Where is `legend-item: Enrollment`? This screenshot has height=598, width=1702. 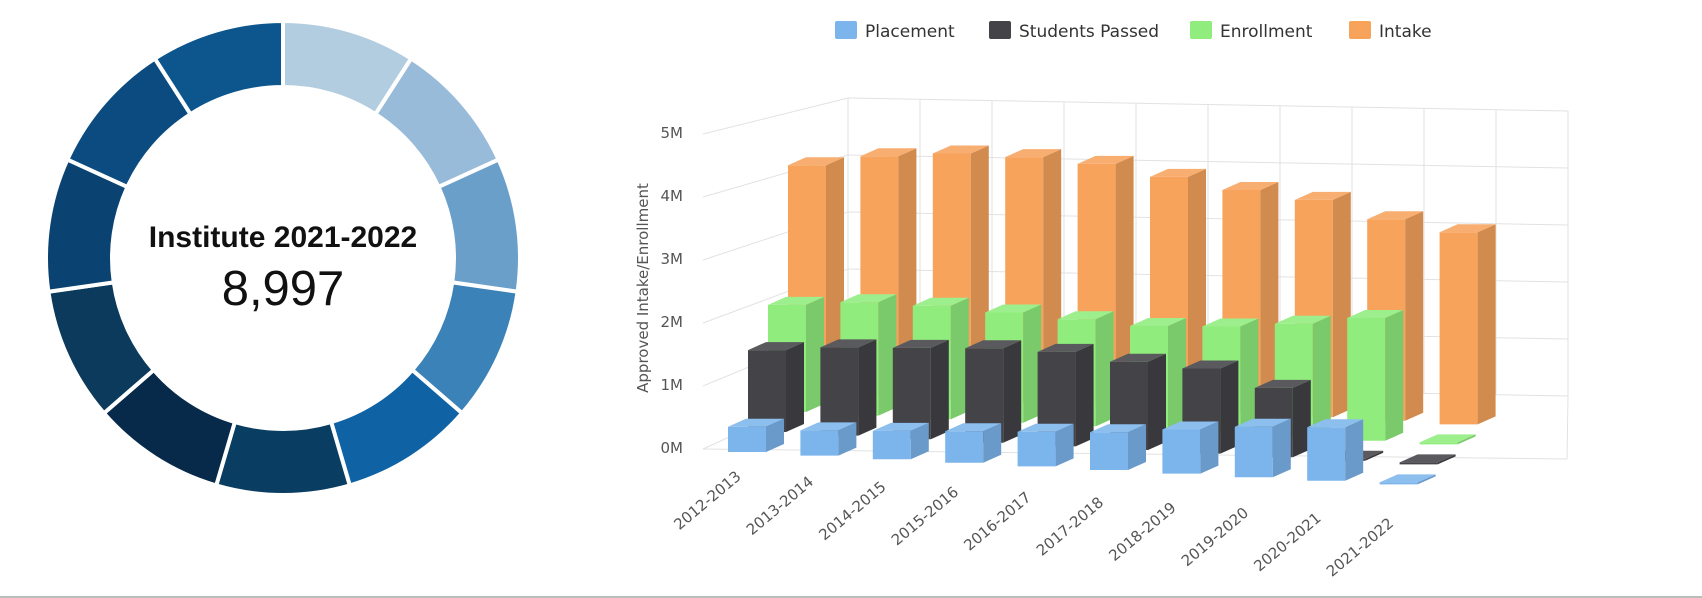
legend-item: Enrollment is located at coordinates (1251, 31).